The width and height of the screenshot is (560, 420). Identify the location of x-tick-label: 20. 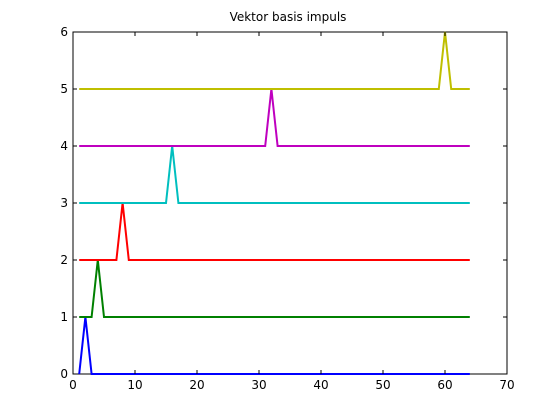
(196, 385).